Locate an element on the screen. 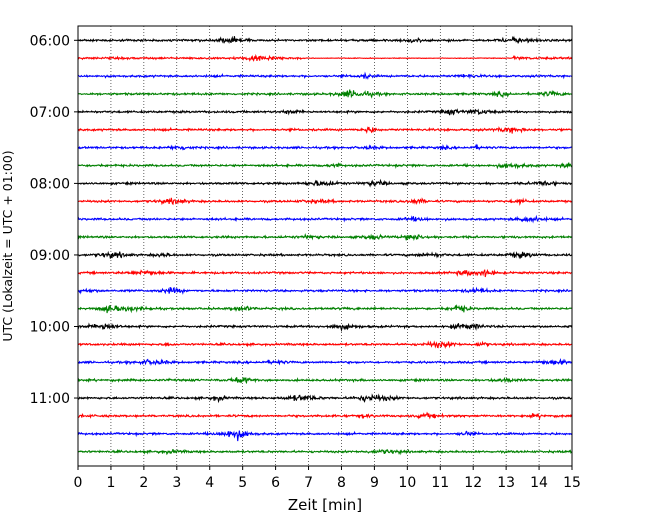 This screenshot has width=650, height=520. x-tick-label: 4 is located at coordinates (209, 483).